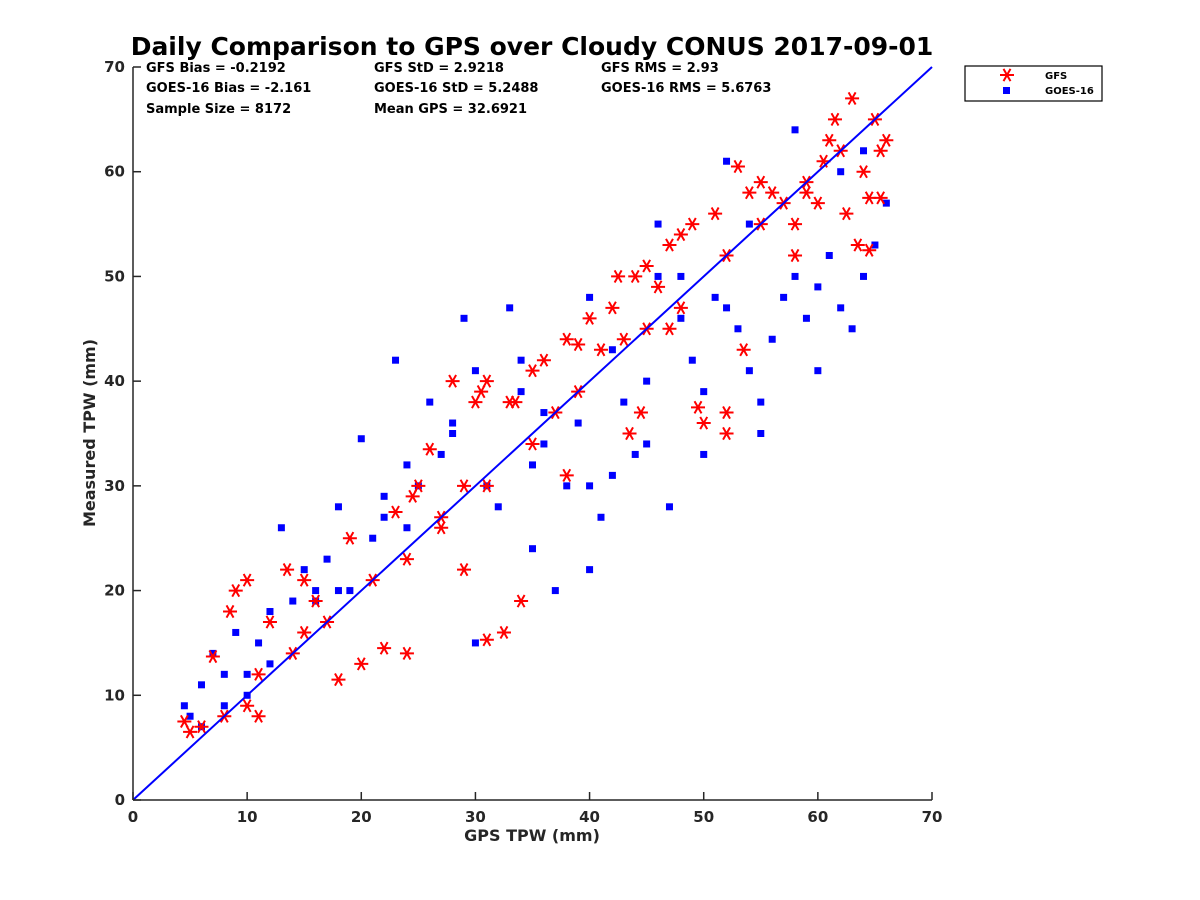 The height and width of the screenshot is (900, 1200). I want to click on x-tick-label: 50, so click(703, 817).